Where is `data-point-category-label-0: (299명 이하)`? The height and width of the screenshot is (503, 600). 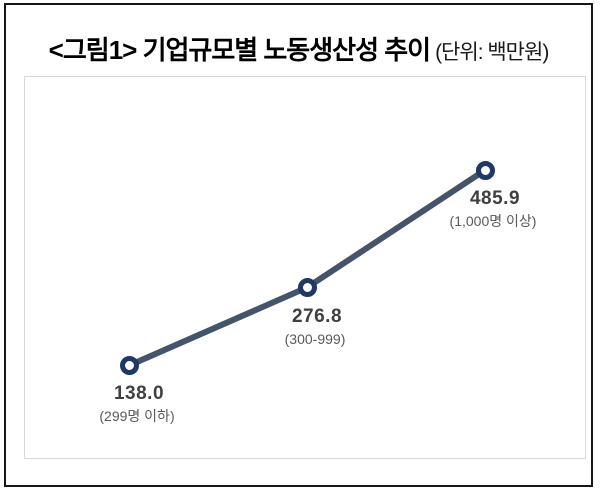 data-point-category-label-0: (299명 이하) is located at coordinates (137, 416).